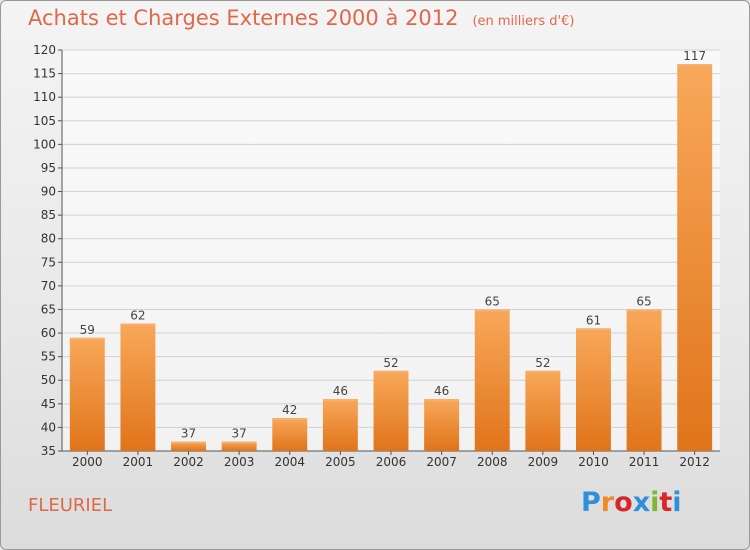  What do you see at coordinates (44, 97) in the screenshot?
I see `y-tick-label: 110` at bounding box center [44, 97].